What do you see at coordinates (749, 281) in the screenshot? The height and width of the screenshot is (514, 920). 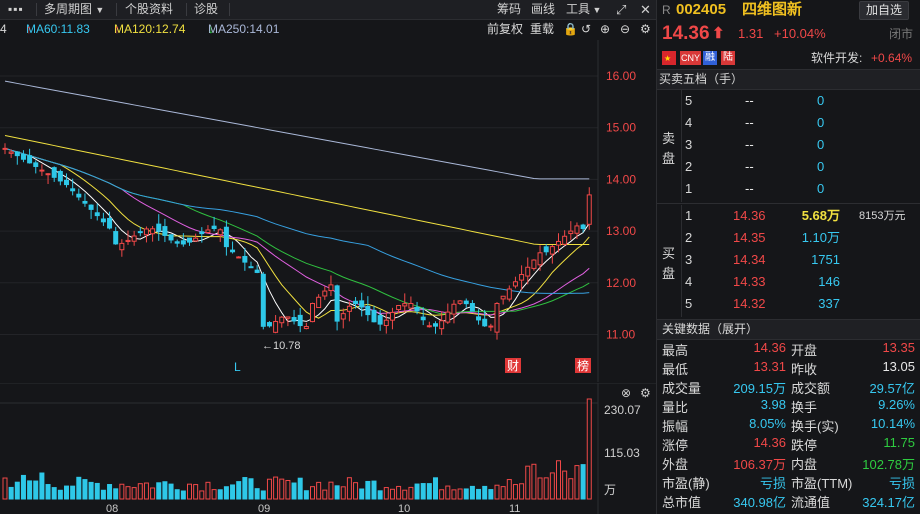 I see `buy-price: 14.33` at bounding box center [749, 281].